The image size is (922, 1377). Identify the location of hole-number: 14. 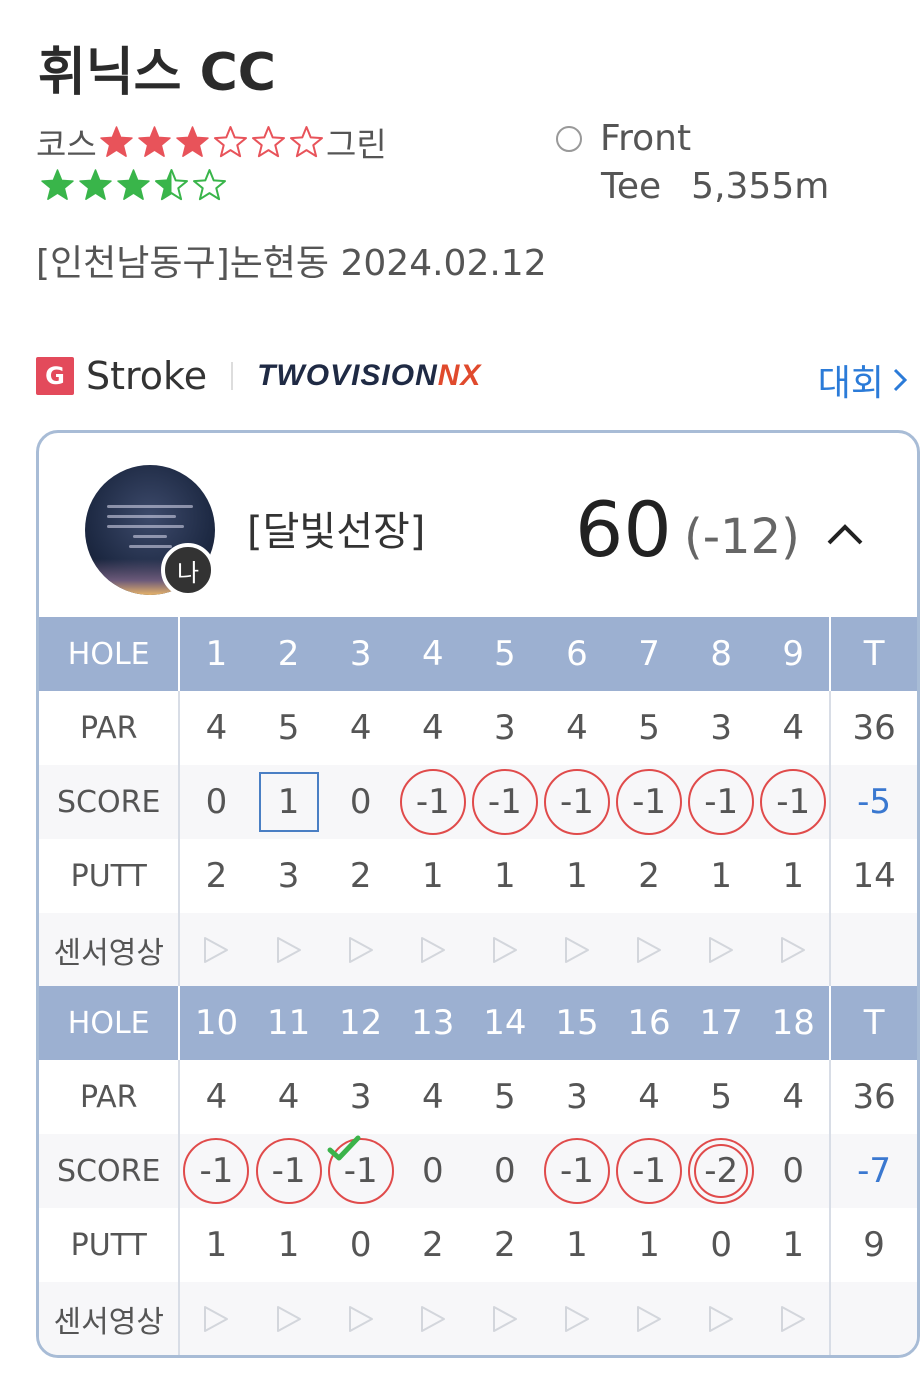
(505, 1023).